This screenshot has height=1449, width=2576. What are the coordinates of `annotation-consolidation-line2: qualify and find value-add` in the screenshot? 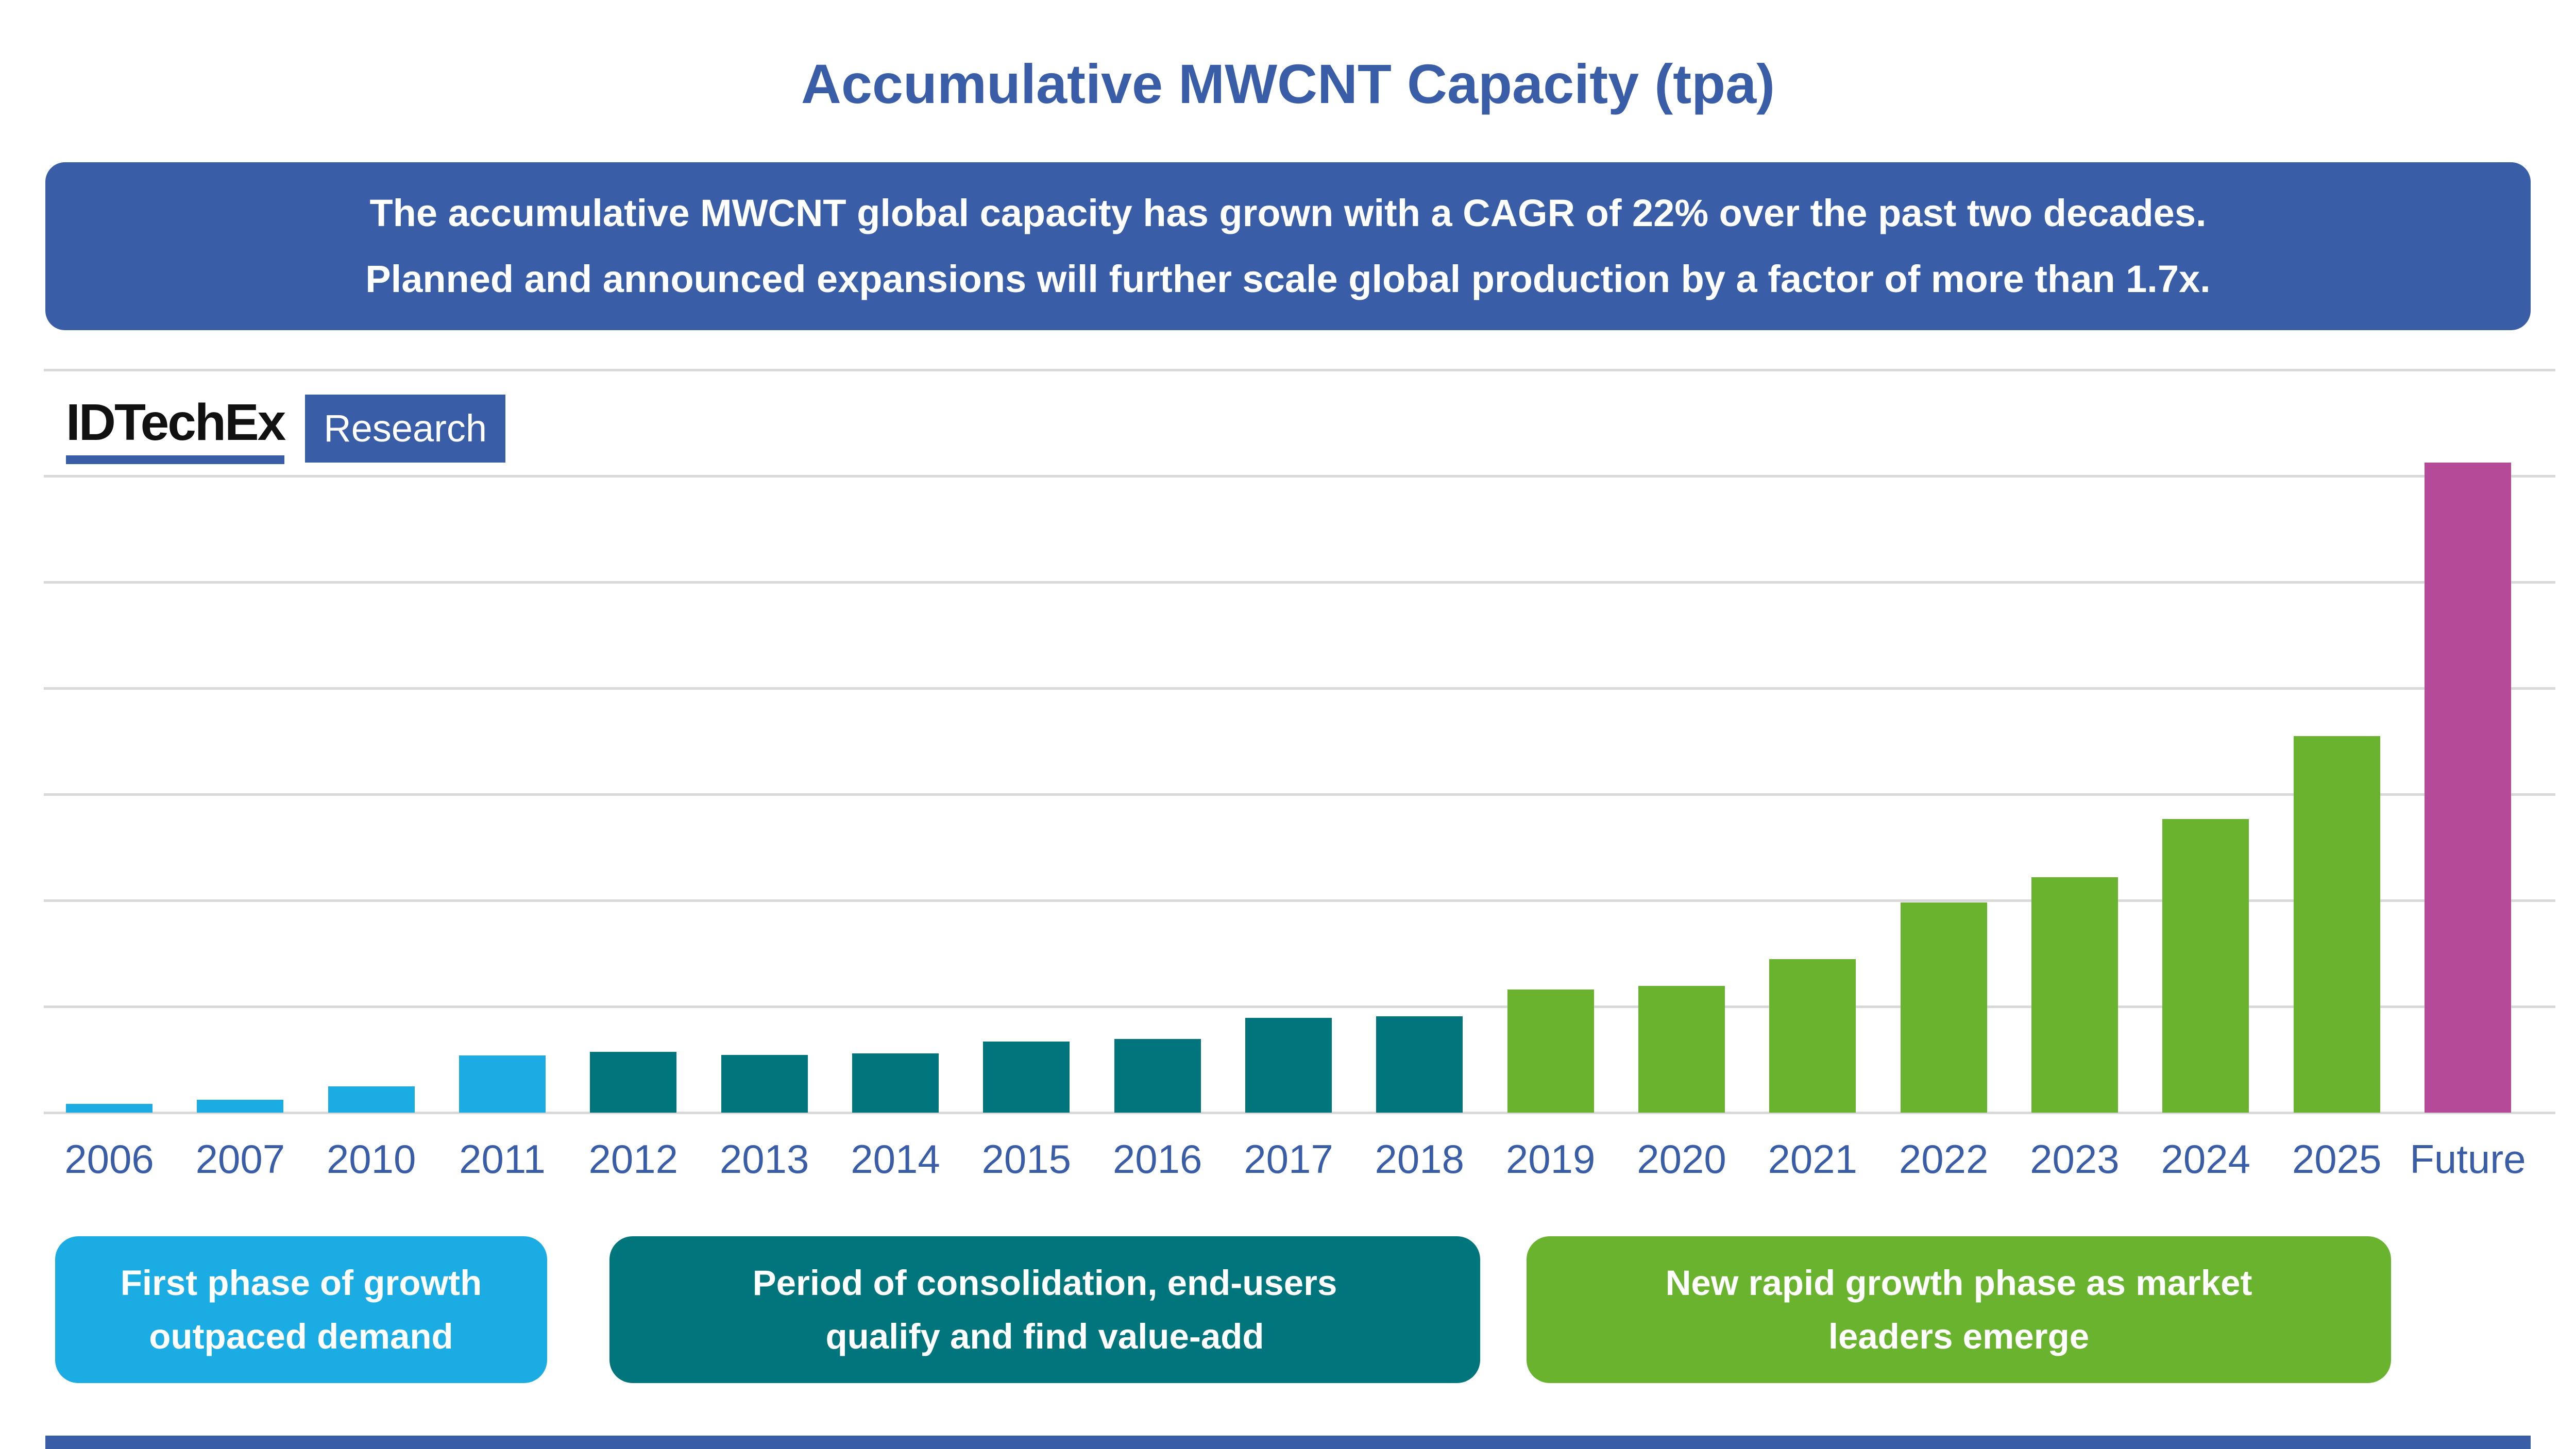 It's located at (1044, 1336).